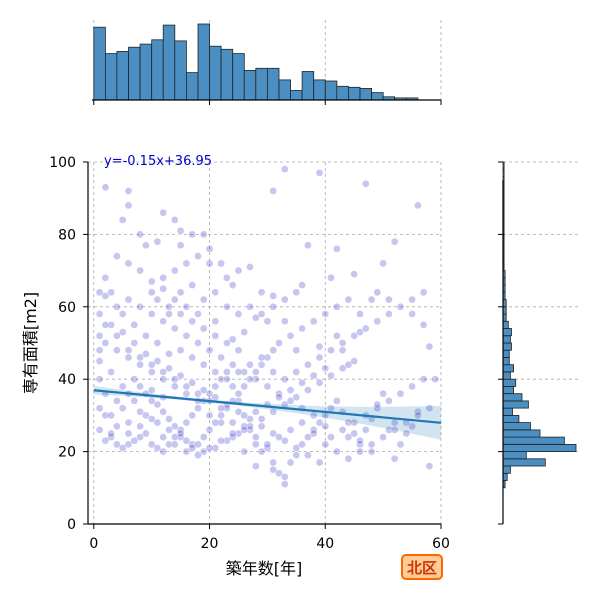  What do you see at coordinates (441, 544) in the screenshot?
I see `x-tick-label: 60` at bounding box center [441, 544].